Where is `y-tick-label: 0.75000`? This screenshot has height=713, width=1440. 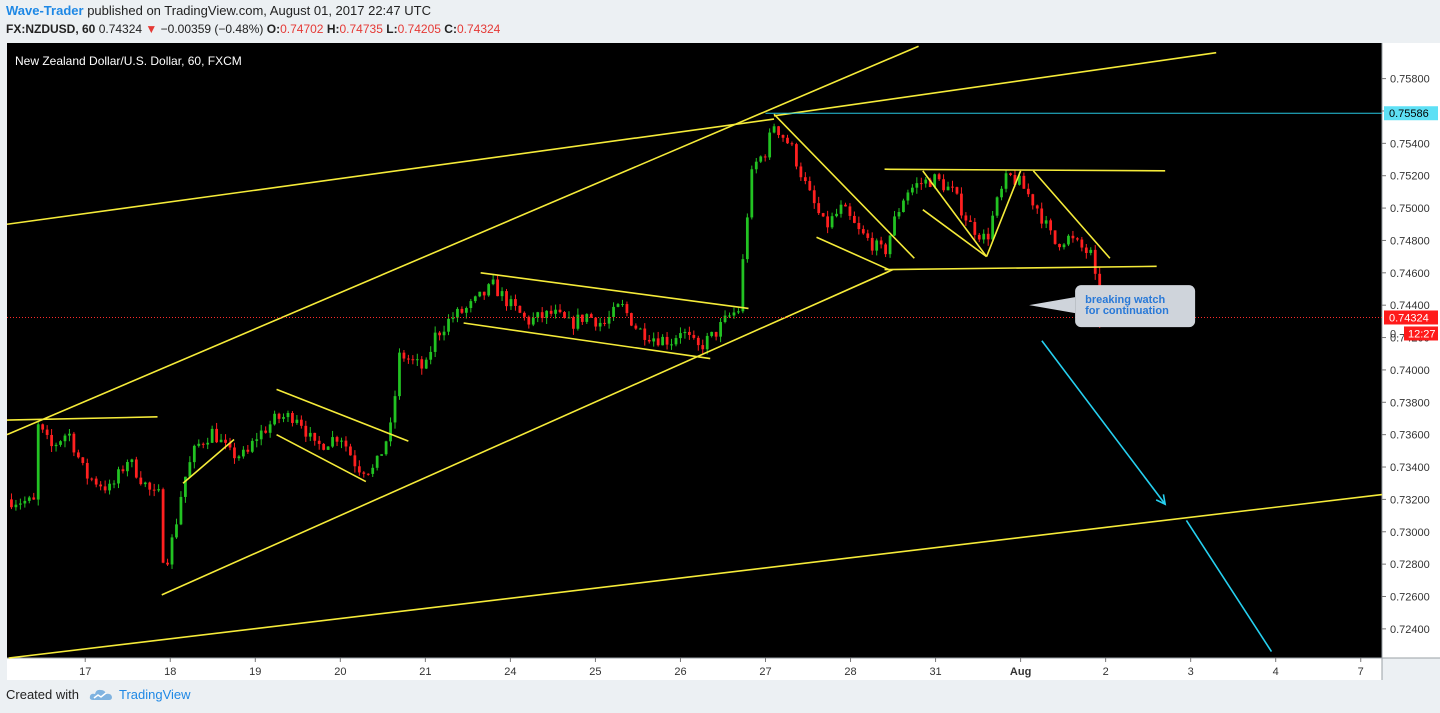
y-tick-label: 0.75000 is located at coordinates (1410, 209).